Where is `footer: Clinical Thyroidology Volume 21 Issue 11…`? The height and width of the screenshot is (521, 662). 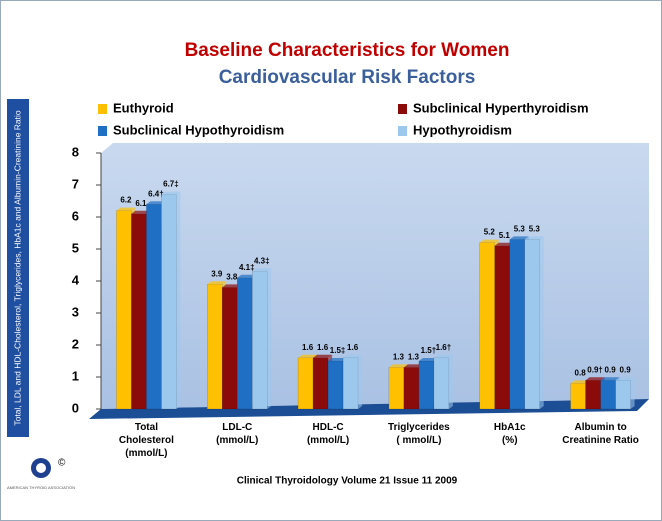
footer: Clinical Thyroidology Volume 21 Issue 11… is located at coordinates (347, 481).